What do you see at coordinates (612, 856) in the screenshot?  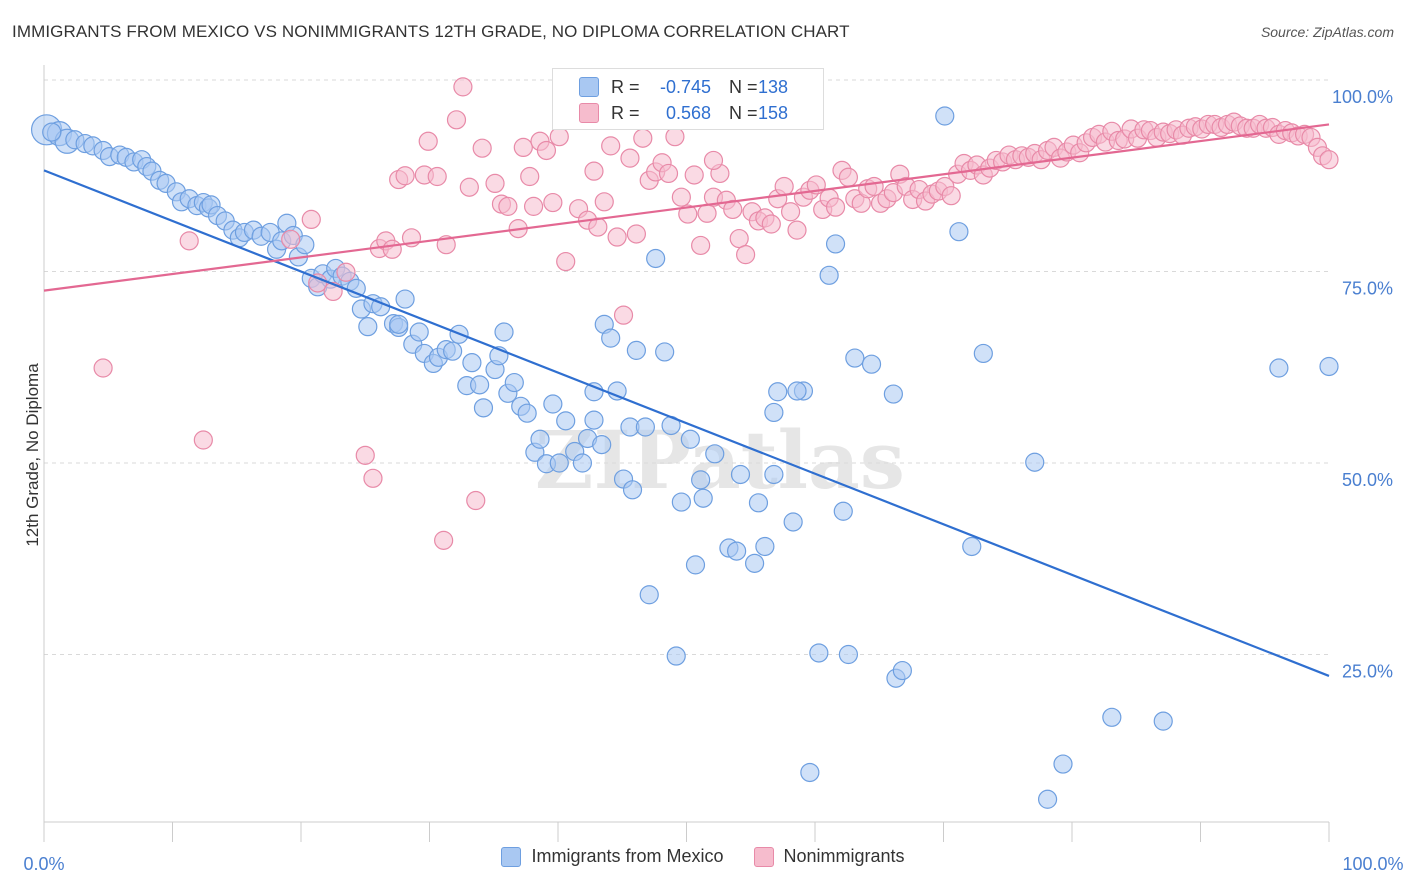 I see `legend-item-mexico: Immigrants from Mexico` at bounding box center [612, 856].